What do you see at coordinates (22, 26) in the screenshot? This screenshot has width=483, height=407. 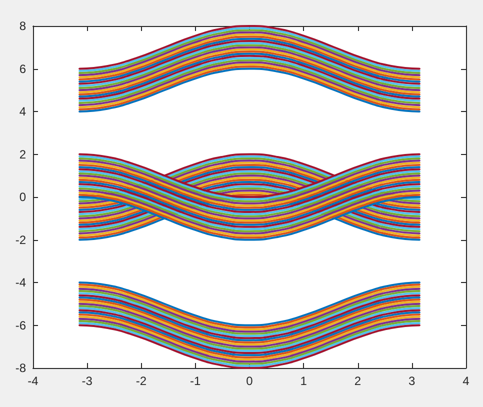 I see `y-tick-label: 8` at bounding box center [22, 26].